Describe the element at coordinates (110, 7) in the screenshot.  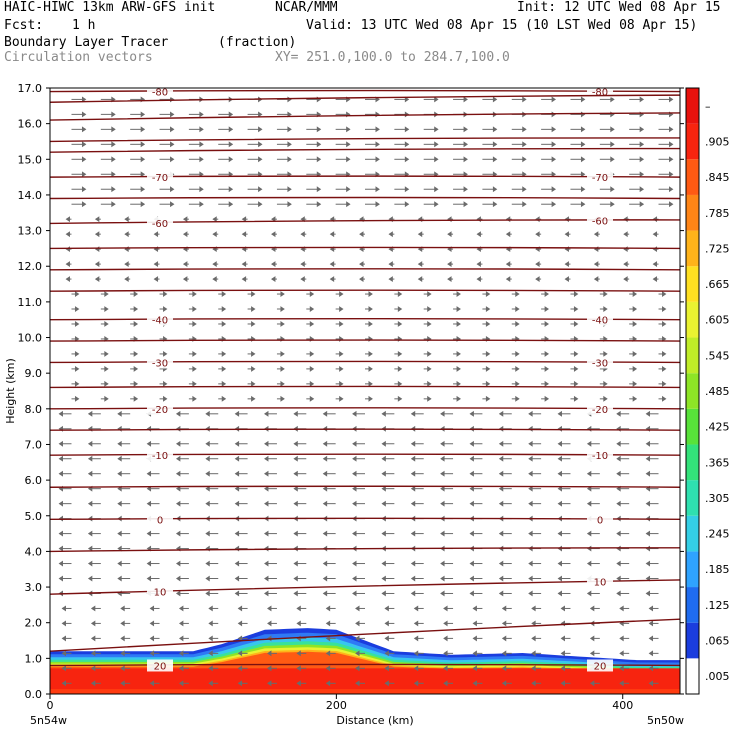
I see `chart-title-left: HAIC-HIWC 13km ARW-GFS init` at that location.